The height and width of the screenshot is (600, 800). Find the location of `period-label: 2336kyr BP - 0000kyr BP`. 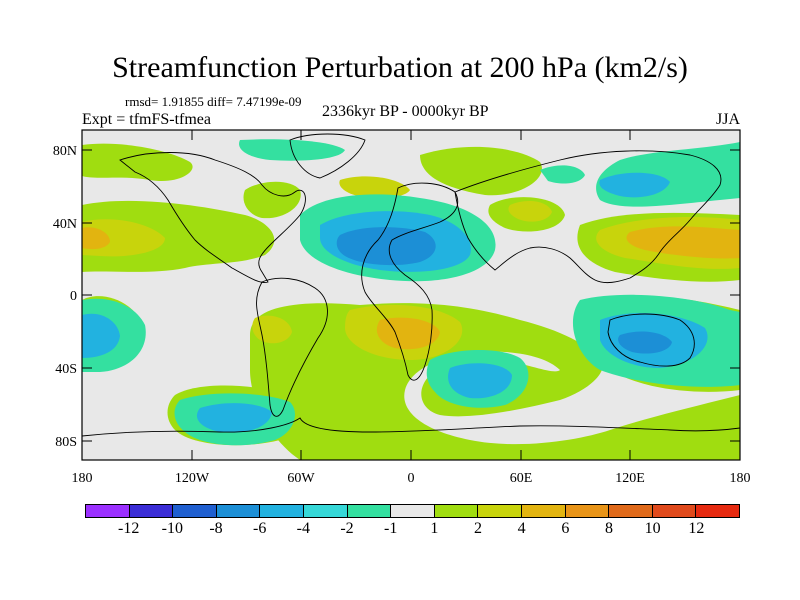

period-label: 2336kyr BP - 0000kyr BP is located at coordinates (405, 111).